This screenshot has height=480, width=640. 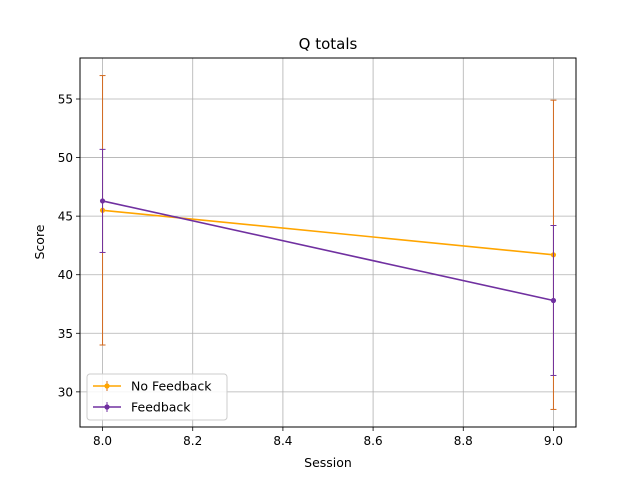 What do you see at coordinates (65, 217) in the screenshot?
I see `y-tick-label: 45` at bounding box center [65, 217].